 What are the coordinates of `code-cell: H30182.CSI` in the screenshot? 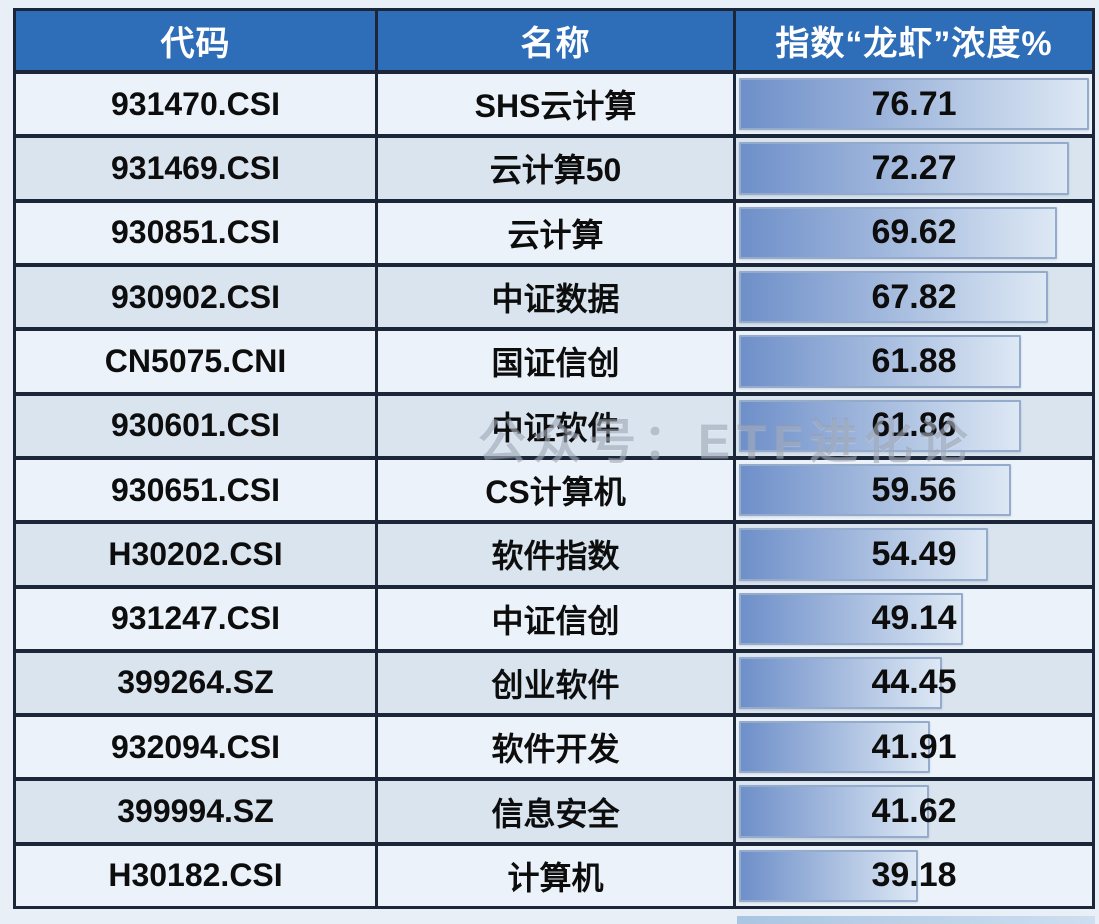 It's located at (197, 876).